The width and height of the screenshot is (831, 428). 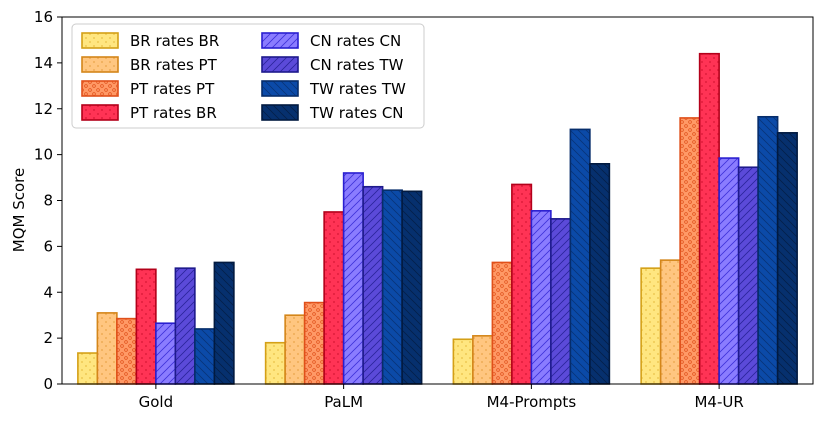 What do you see at coordinates (174, 65) in the screenshot?
I see `legend-label: BR rates PT` at bounding box center [174, 65].